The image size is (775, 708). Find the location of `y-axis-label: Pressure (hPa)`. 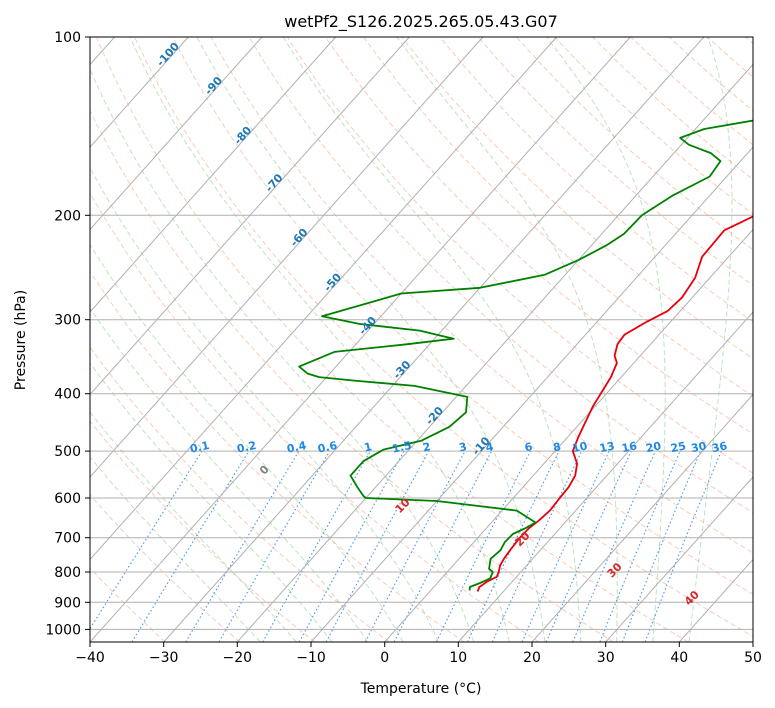

y-axis-label: Pressure (hPa) is located at coordinates (21, 340).